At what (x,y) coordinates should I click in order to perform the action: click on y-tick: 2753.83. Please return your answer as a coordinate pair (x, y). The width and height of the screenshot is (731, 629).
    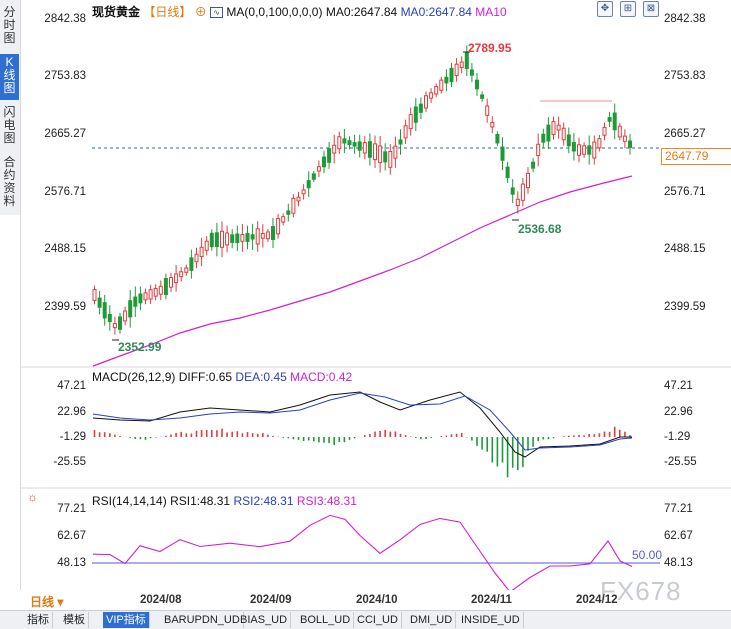
    Looking at the image, I should click on (685, 76).